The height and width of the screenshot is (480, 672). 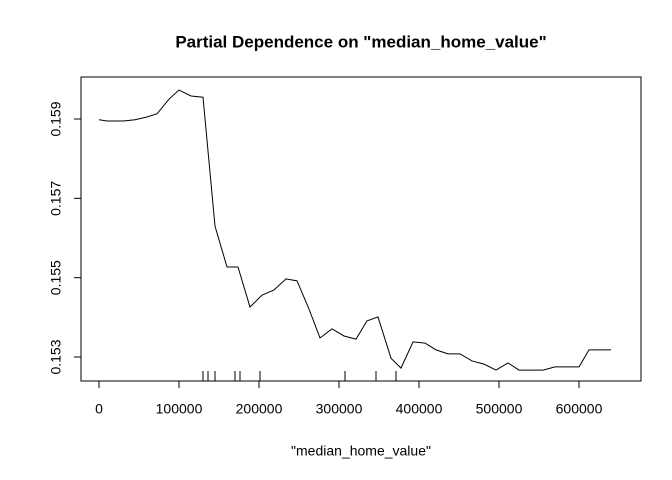 What do you see at coordinates (99, 409) in the screenshot?
I see `x-tick-label: 0` at bounding box center [99, 409].